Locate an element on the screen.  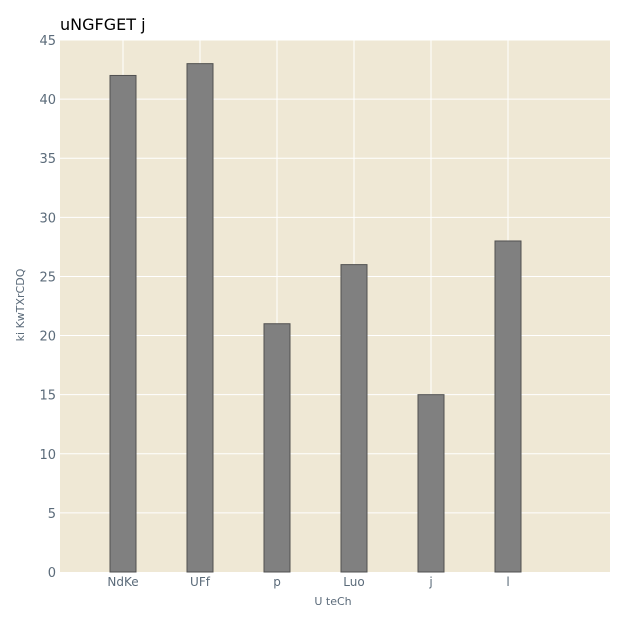
bar-NdKe is located at coordinates (123, 323).